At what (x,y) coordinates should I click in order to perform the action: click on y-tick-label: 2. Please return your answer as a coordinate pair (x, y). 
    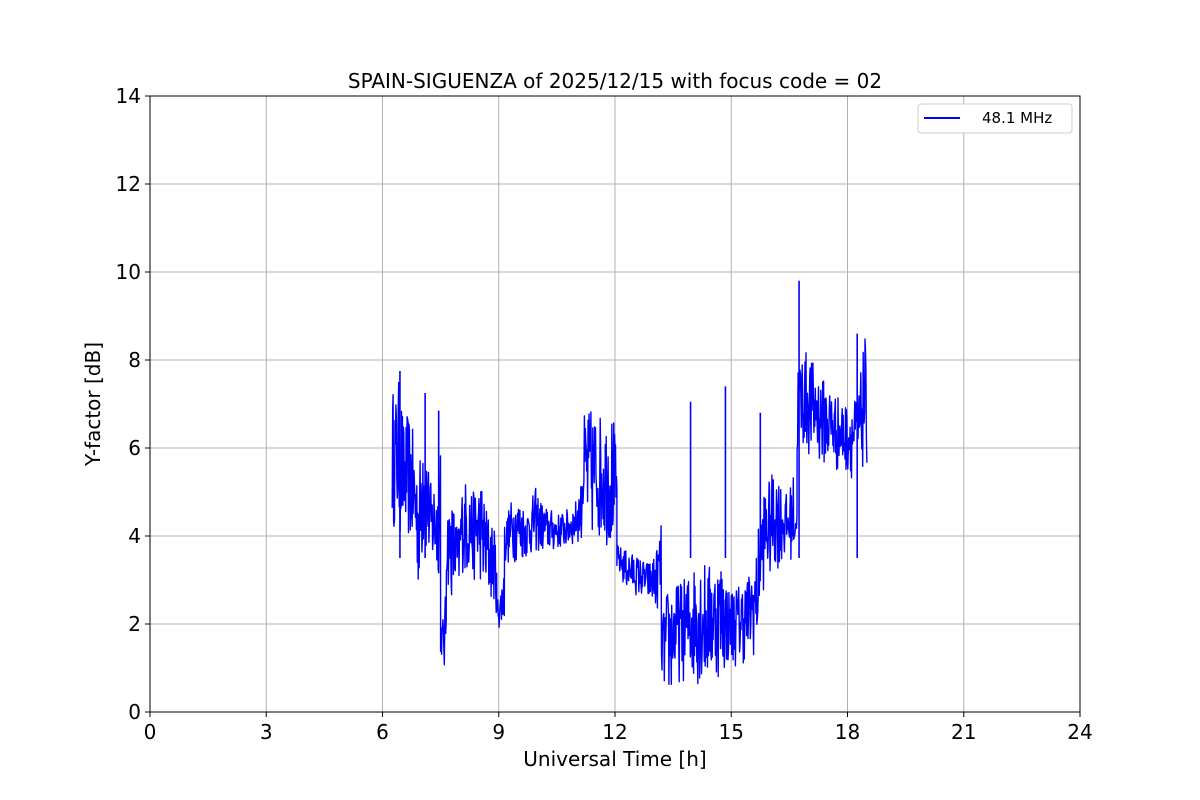
    Looking at the image, I should click on (134, 624).